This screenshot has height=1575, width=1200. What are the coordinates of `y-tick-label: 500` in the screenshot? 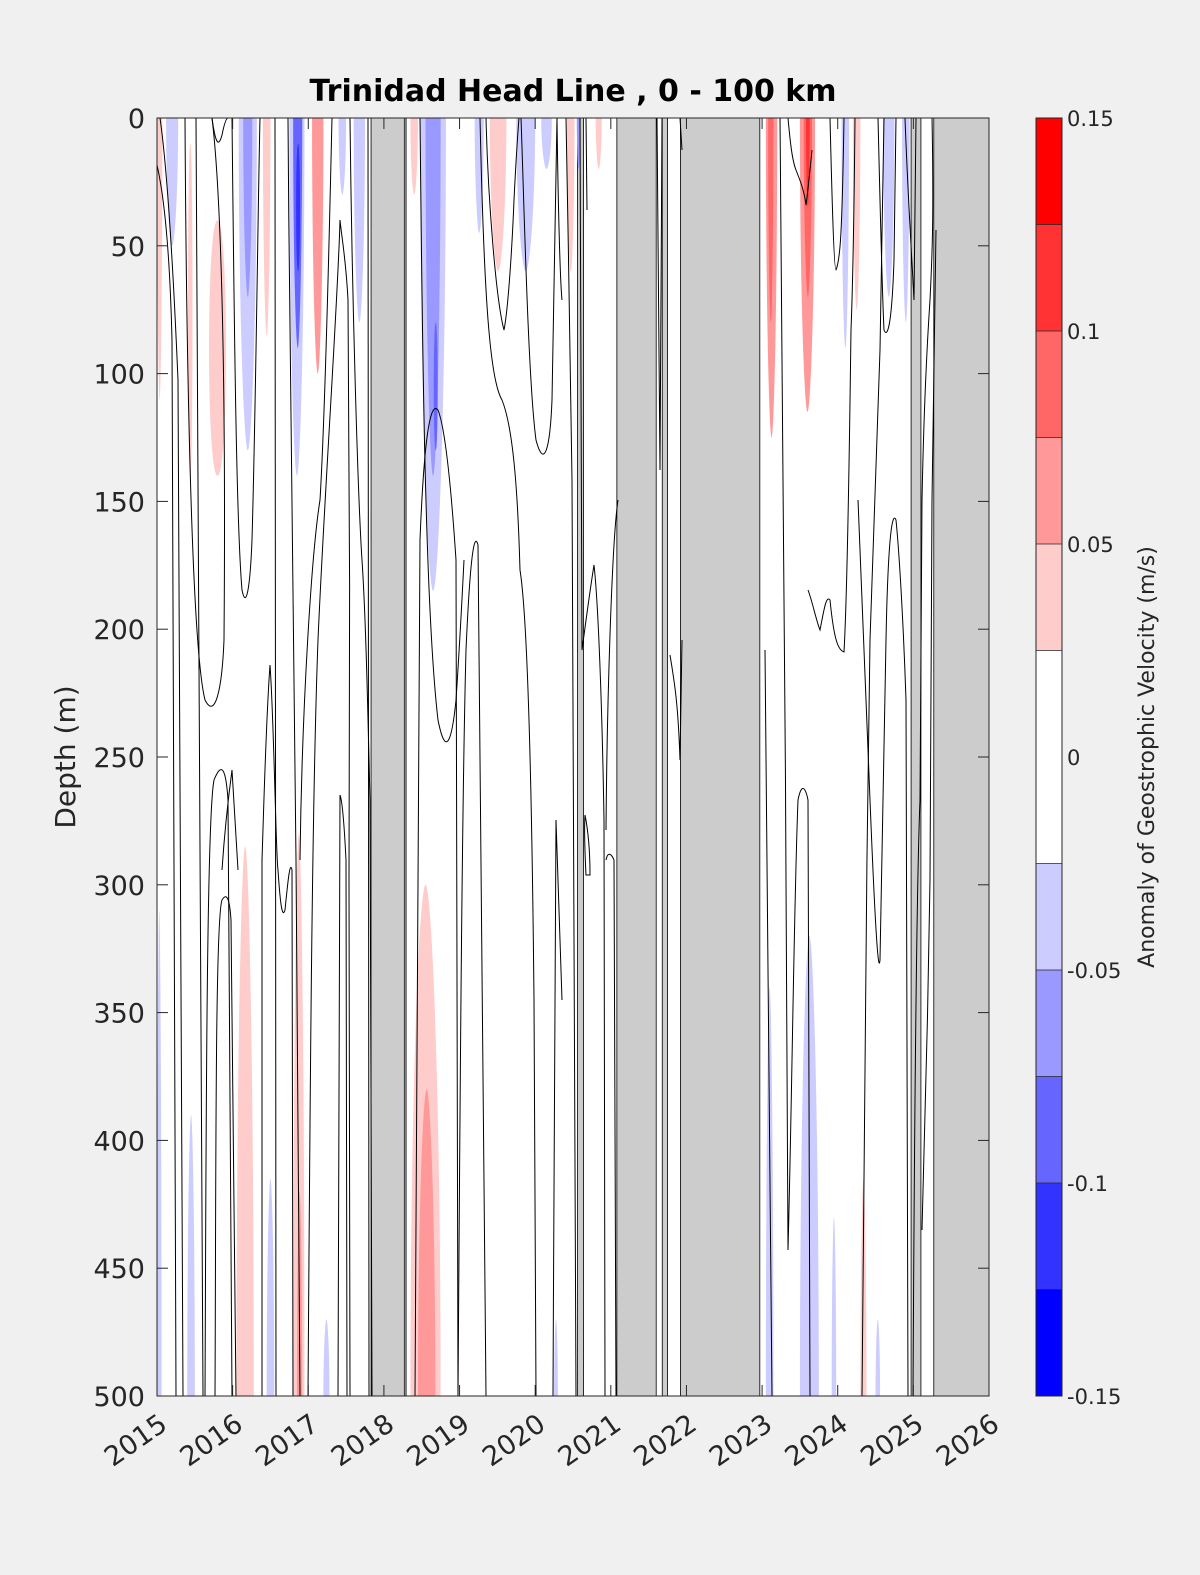 It's located at (119, 1397).